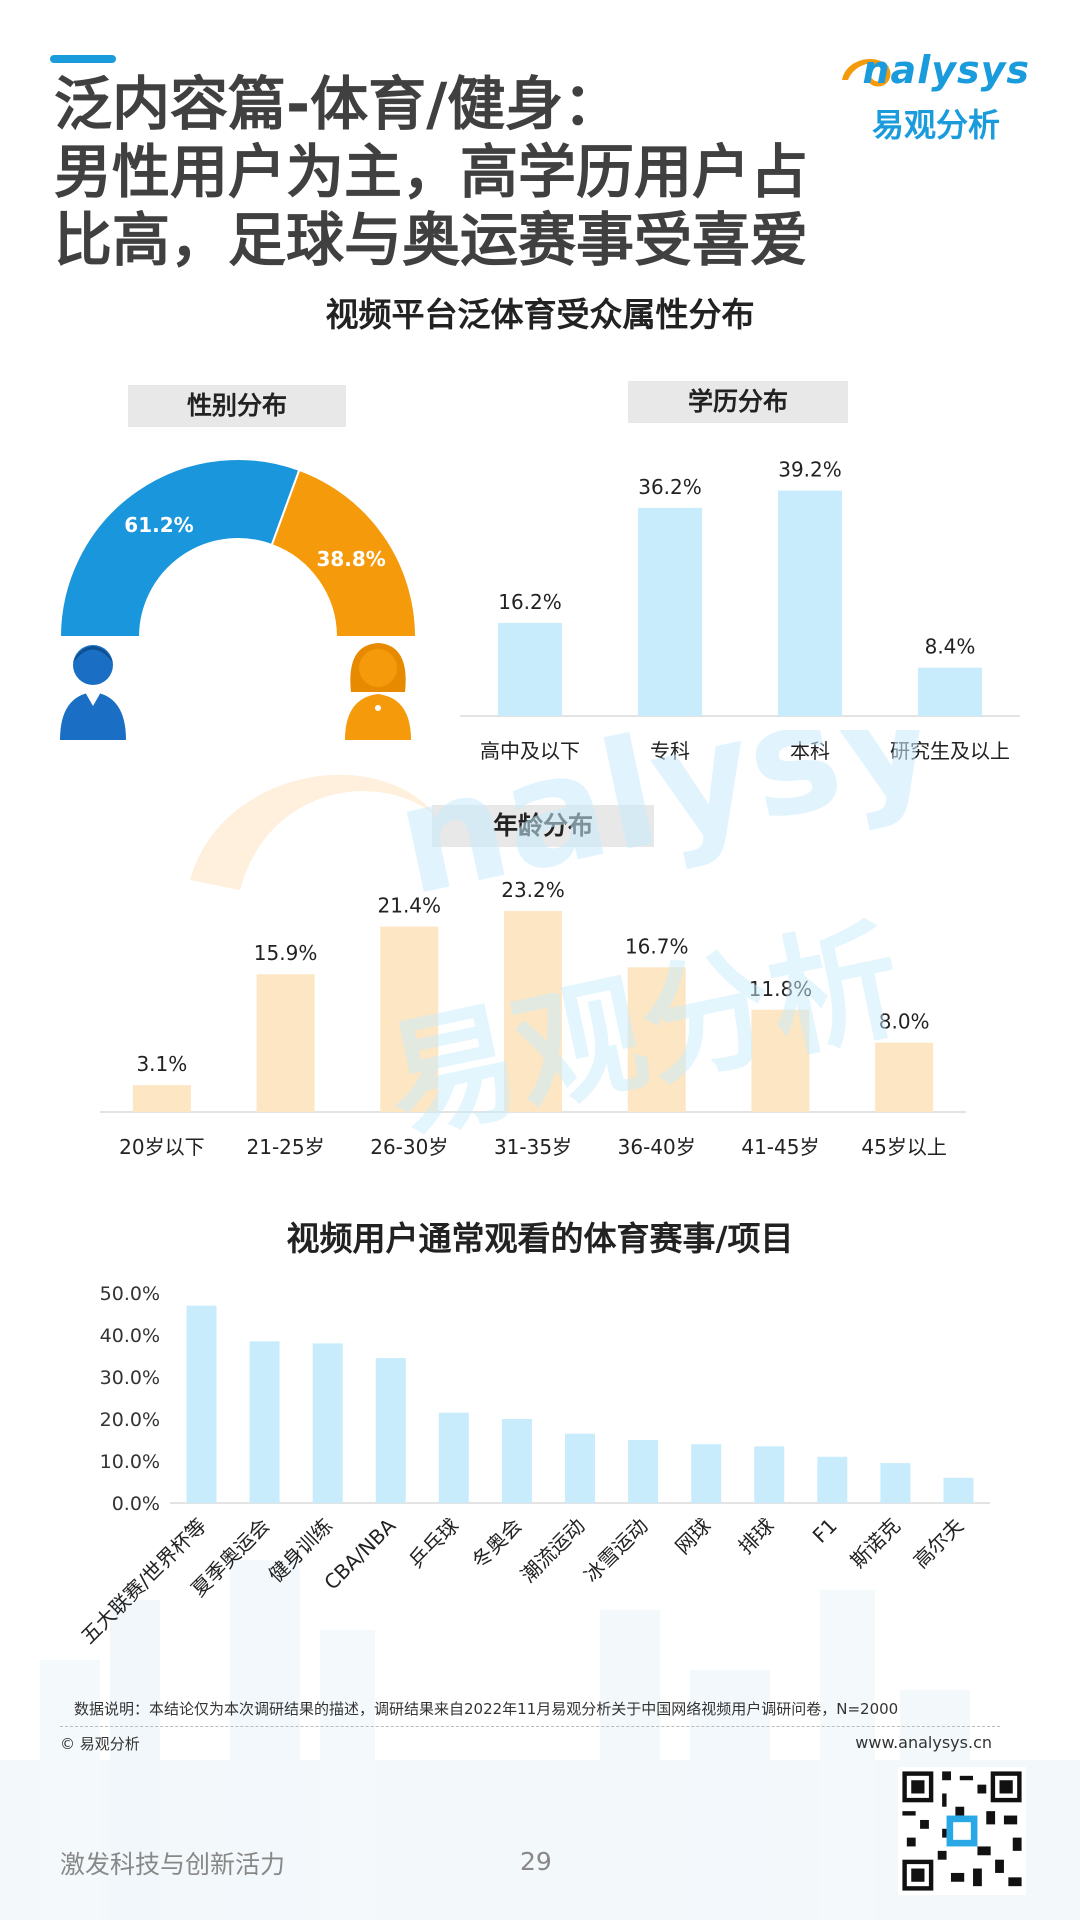  What do you see at coordinates (431, 172) in the screenshot?
I see `title-line-2: 男性用户为主，高学历用户占` at bounding box center [431, 172].